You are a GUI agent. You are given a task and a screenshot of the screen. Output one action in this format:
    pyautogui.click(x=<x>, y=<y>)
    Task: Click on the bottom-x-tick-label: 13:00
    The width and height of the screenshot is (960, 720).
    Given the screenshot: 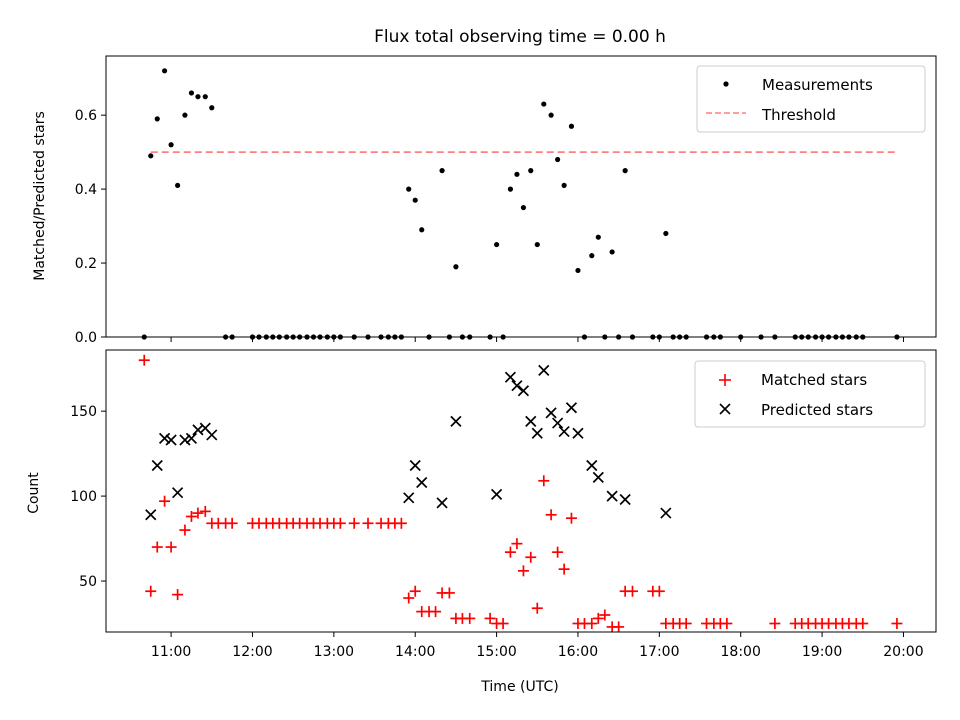 What is the action you would take?
    pyautogui.click(x=334, y=652)
    